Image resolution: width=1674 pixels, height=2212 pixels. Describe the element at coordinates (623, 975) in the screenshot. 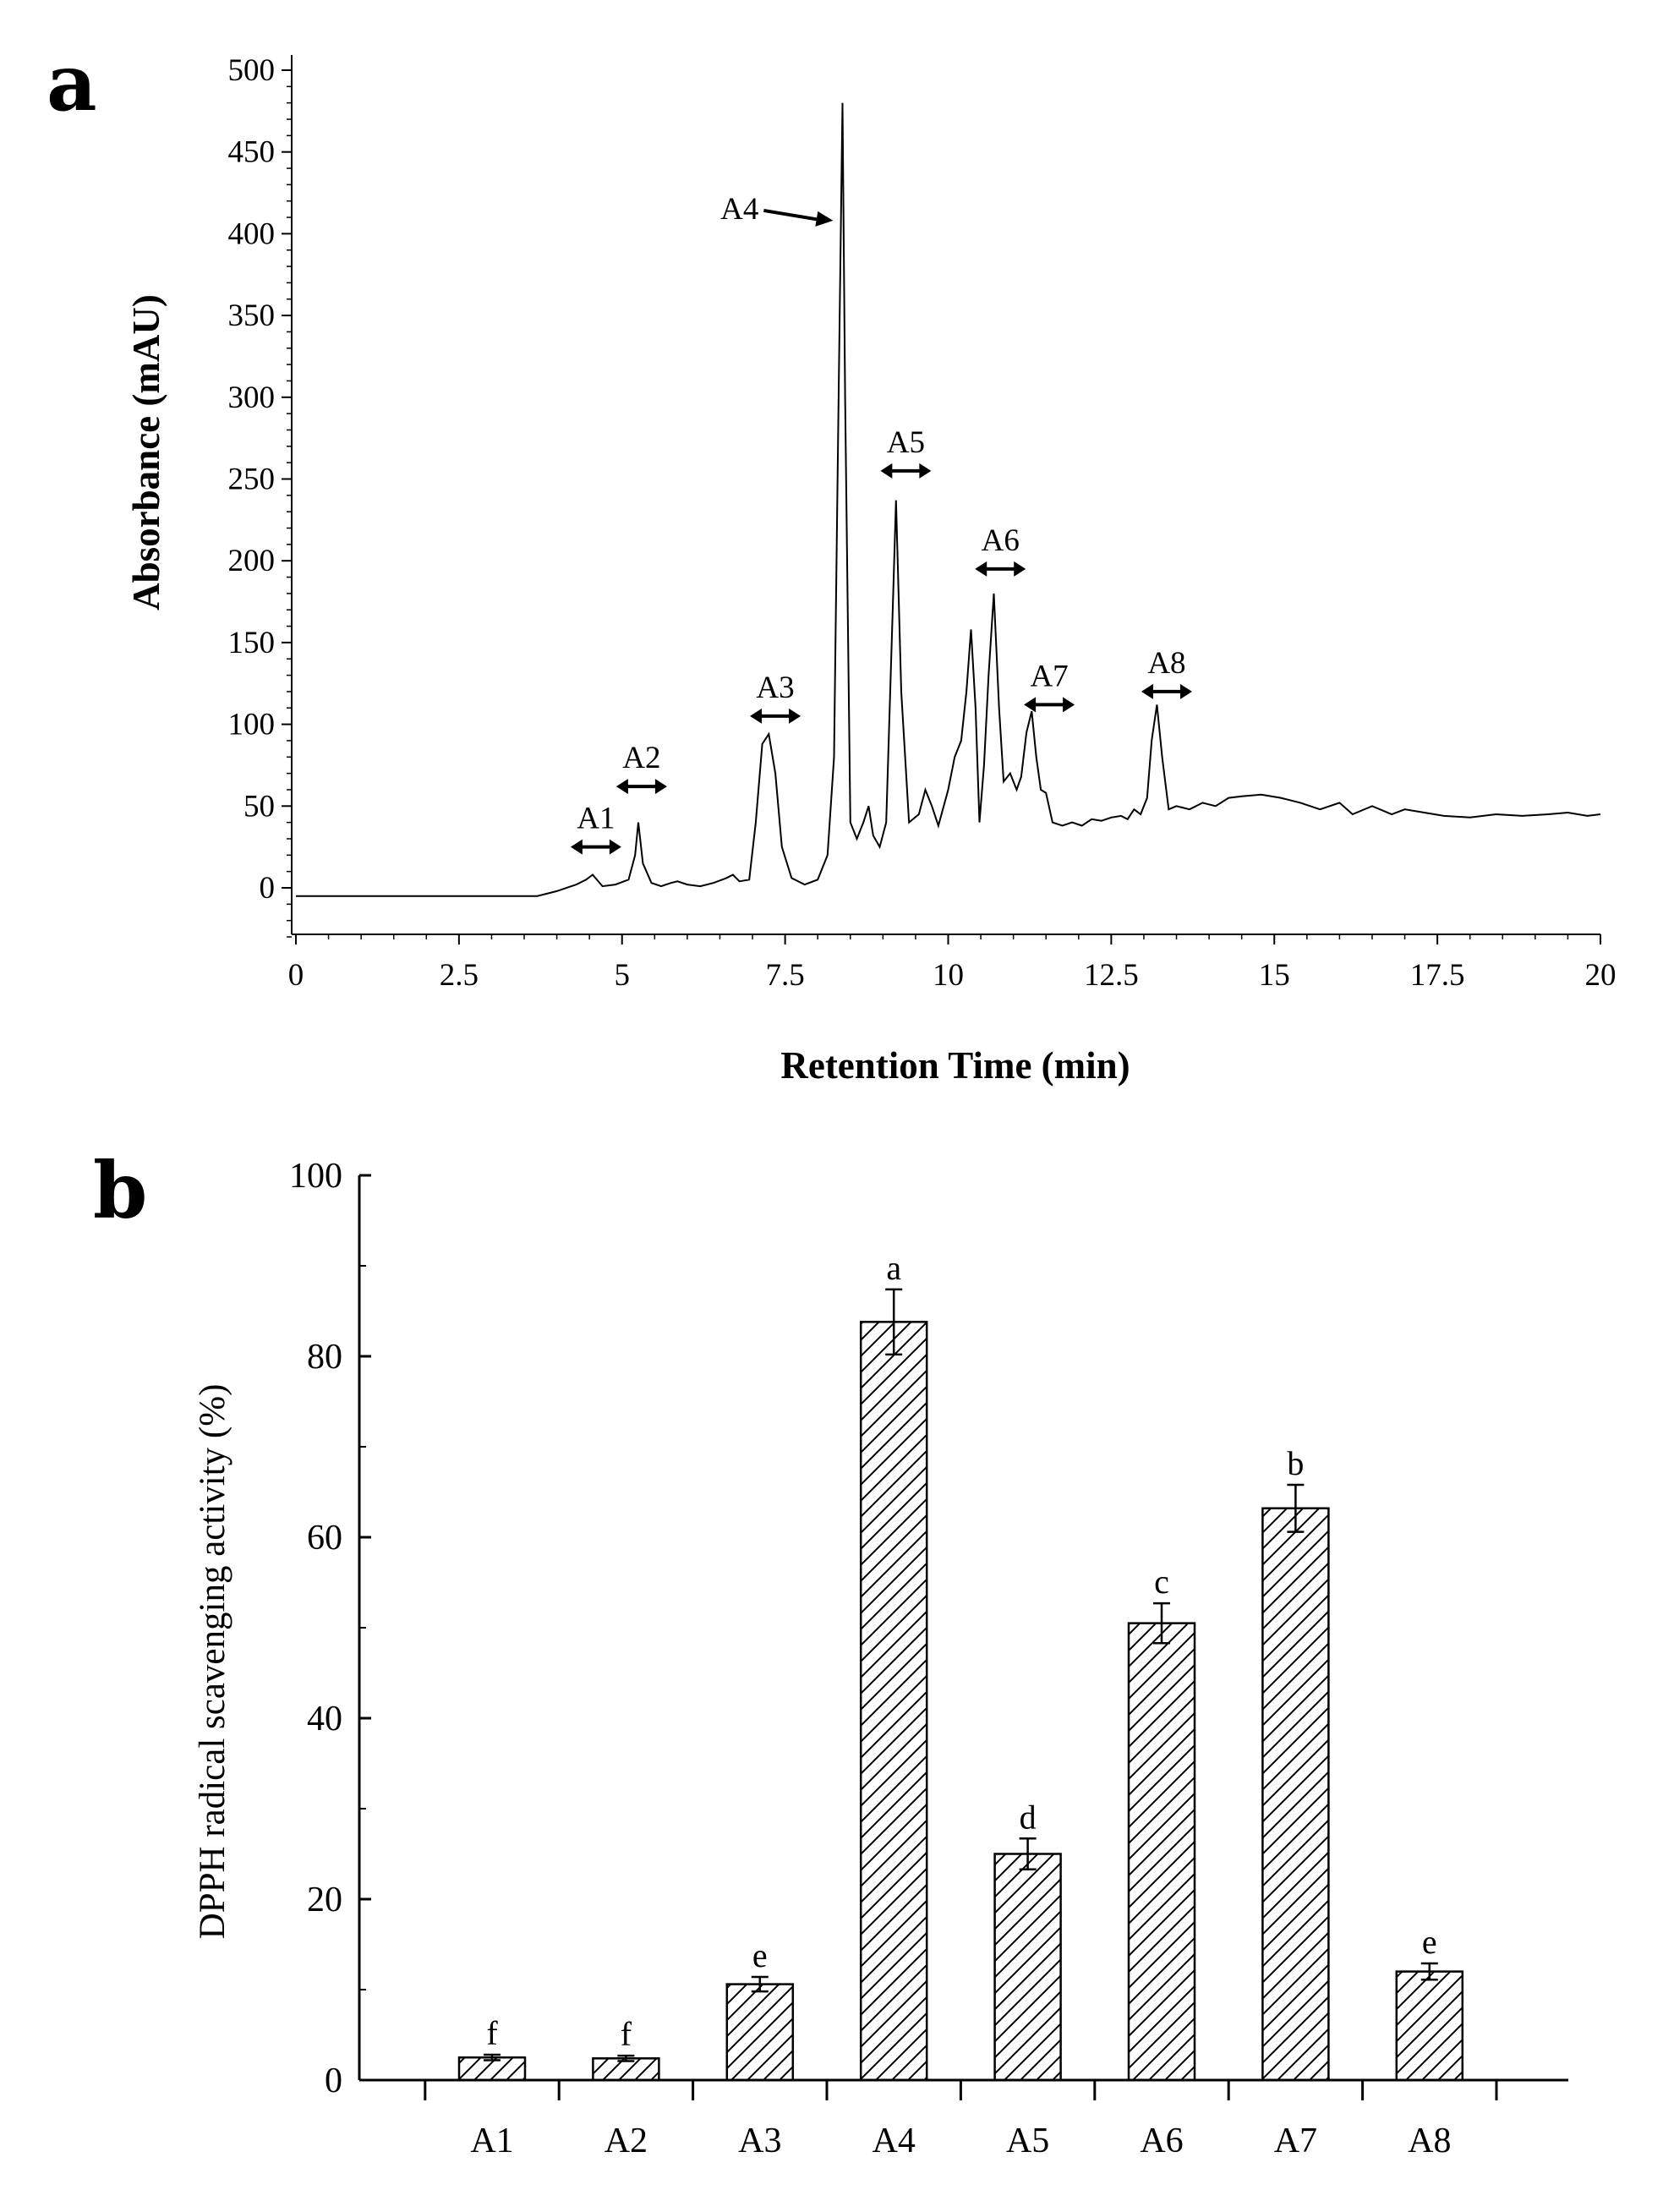

I see `panel-a-x-tick-label: 5` at that location.